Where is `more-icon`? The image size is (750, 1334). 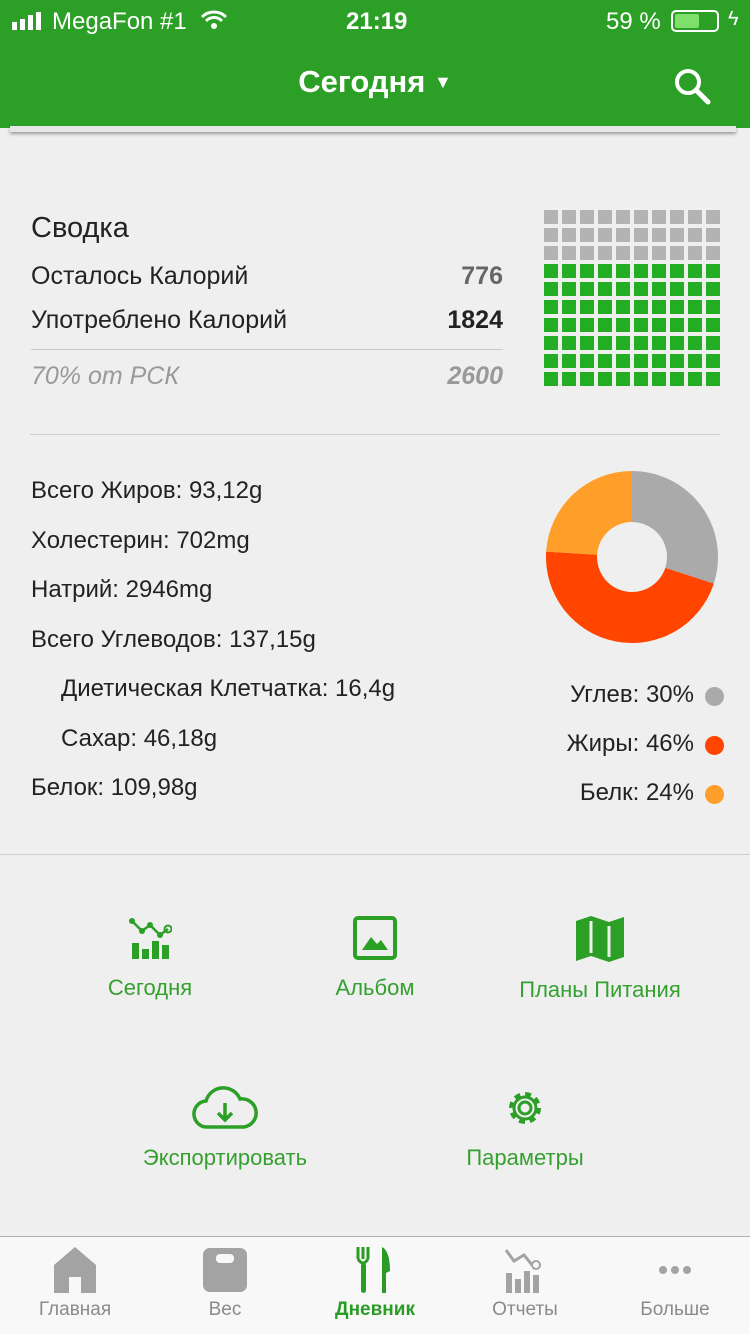 more-icon is located at coordinates (675, 1270).